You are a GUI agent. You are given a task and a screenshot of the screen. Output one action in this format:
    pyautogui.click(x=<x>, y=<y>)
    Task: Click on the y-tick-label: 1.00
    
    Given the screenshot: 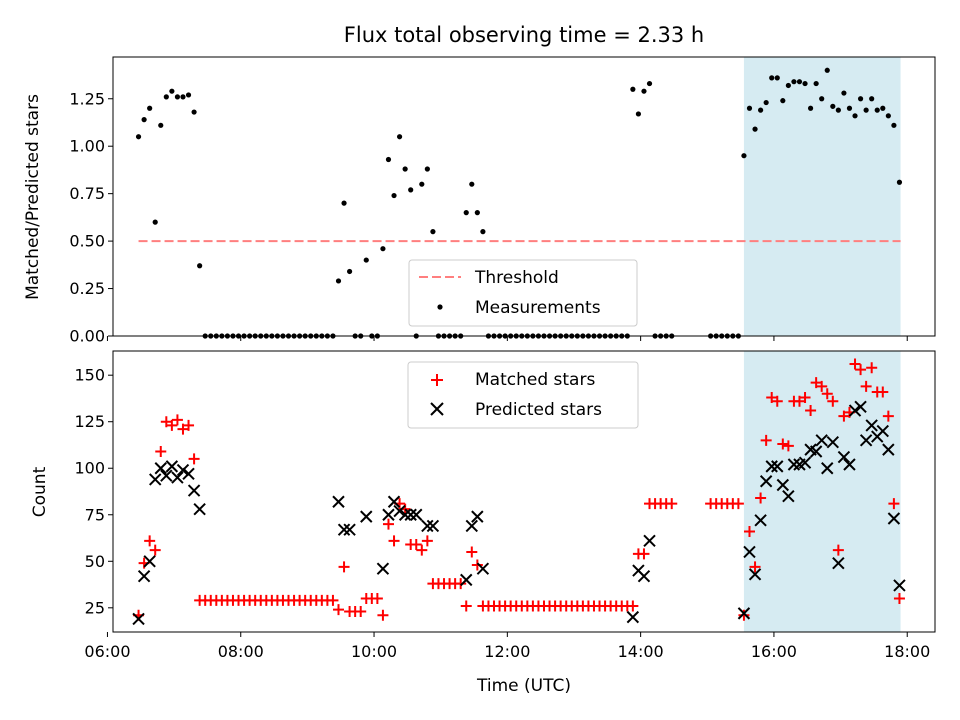 What is the action you would take?
    pyautogui.click(x=87, y=146)
    